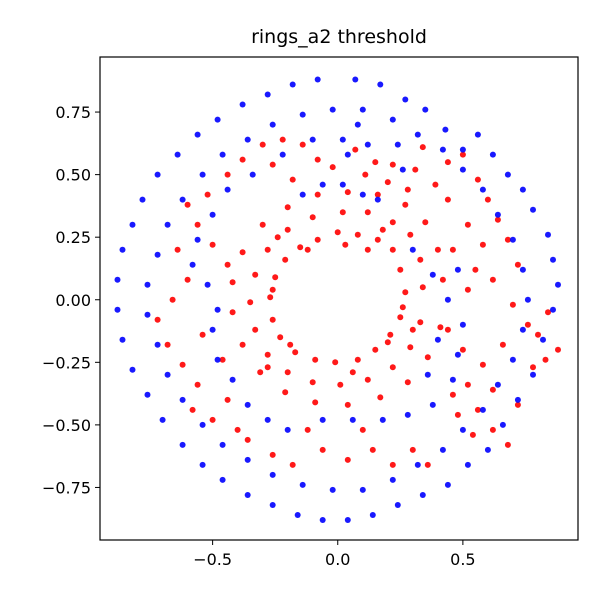 The image size is (600, 600). I want to click on y-tick-label: −0.25, so click(66, 362).